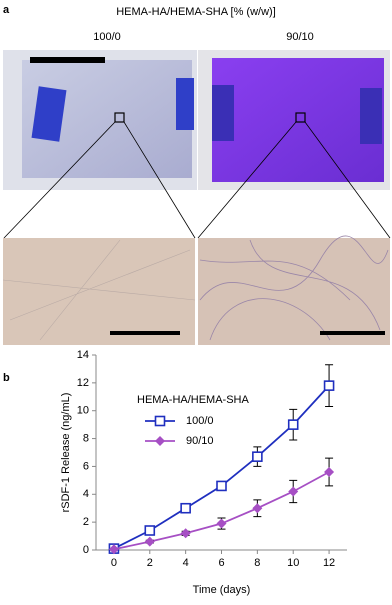  What do you see at coordinates (6, 378) in the screenshot?
I see `panel-label: b` at bounding box center [6, 378].